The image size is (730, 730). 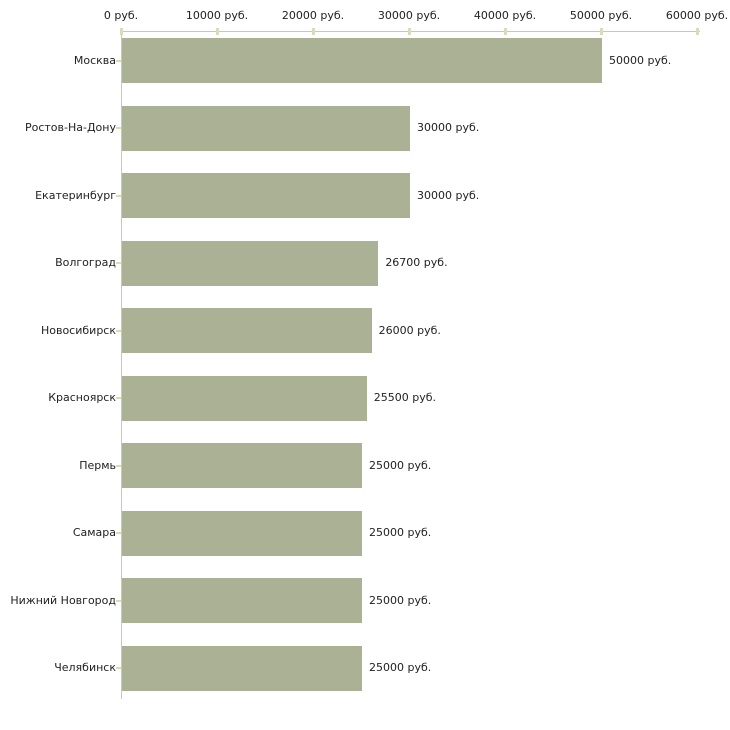 What do you see at coordinates (63, 600) in the screenshot?
I see `category-label: Нижний Новгород` at bounding box center [63, 600].